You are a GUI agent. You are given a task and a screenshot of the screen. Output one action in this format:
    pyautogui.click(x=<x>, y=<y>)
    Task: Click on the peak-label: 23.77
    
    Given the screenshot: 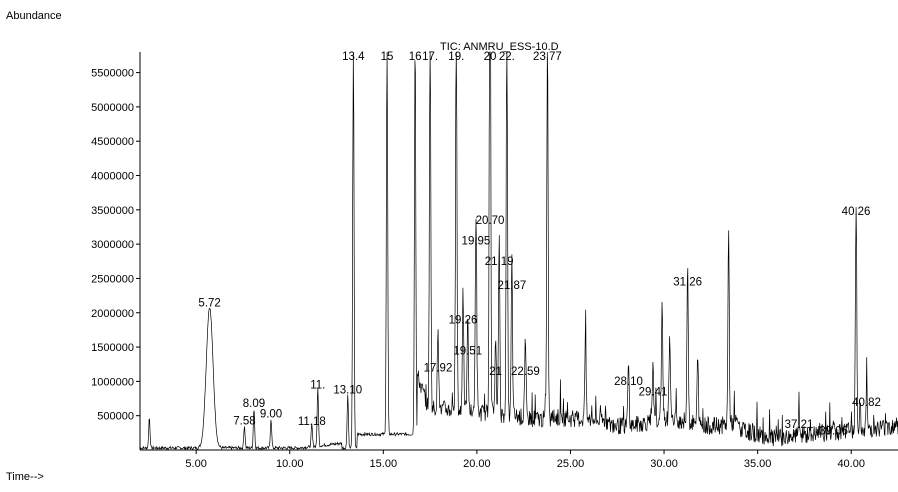 What is the action you would take?
    pyautogui.click(x=547, y=57)
    